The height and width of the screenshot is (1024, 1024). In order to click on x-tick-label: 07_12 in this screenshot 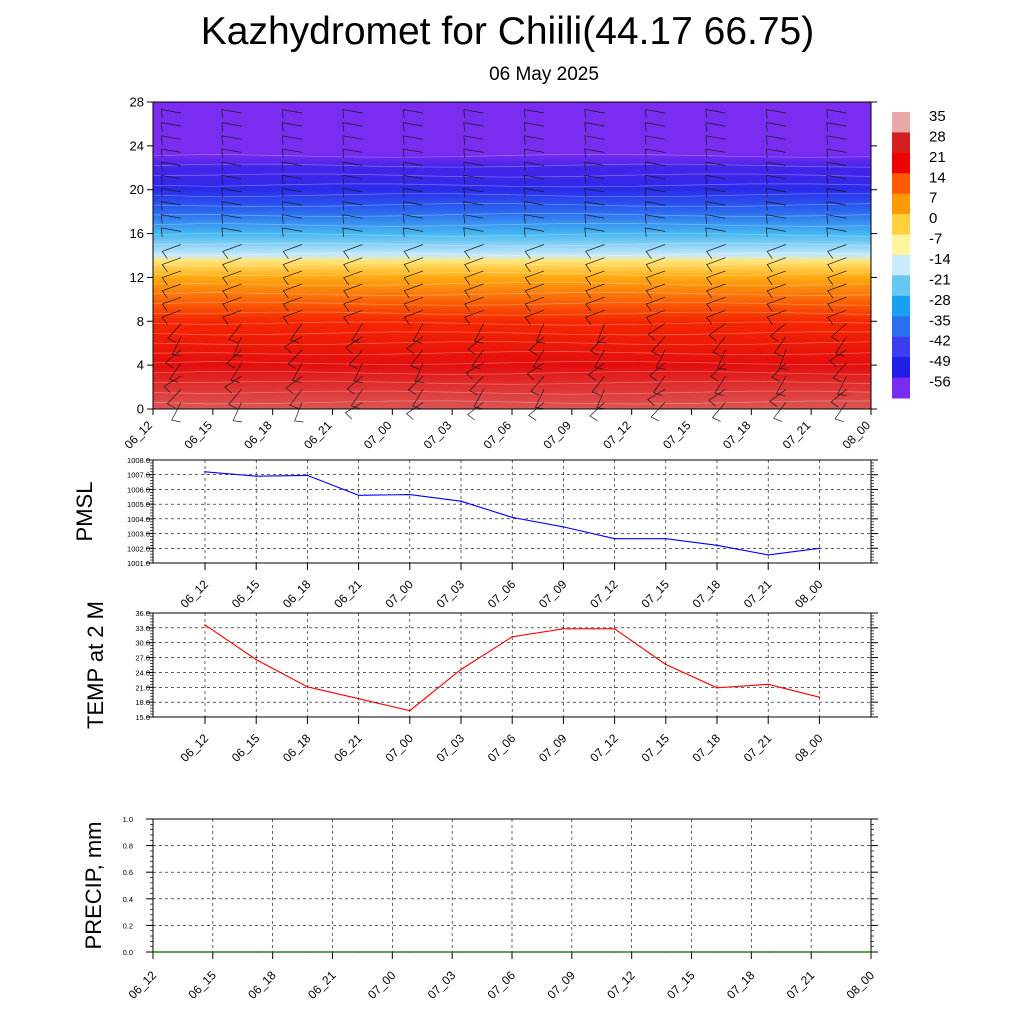, I will do `click(604, 594)`.